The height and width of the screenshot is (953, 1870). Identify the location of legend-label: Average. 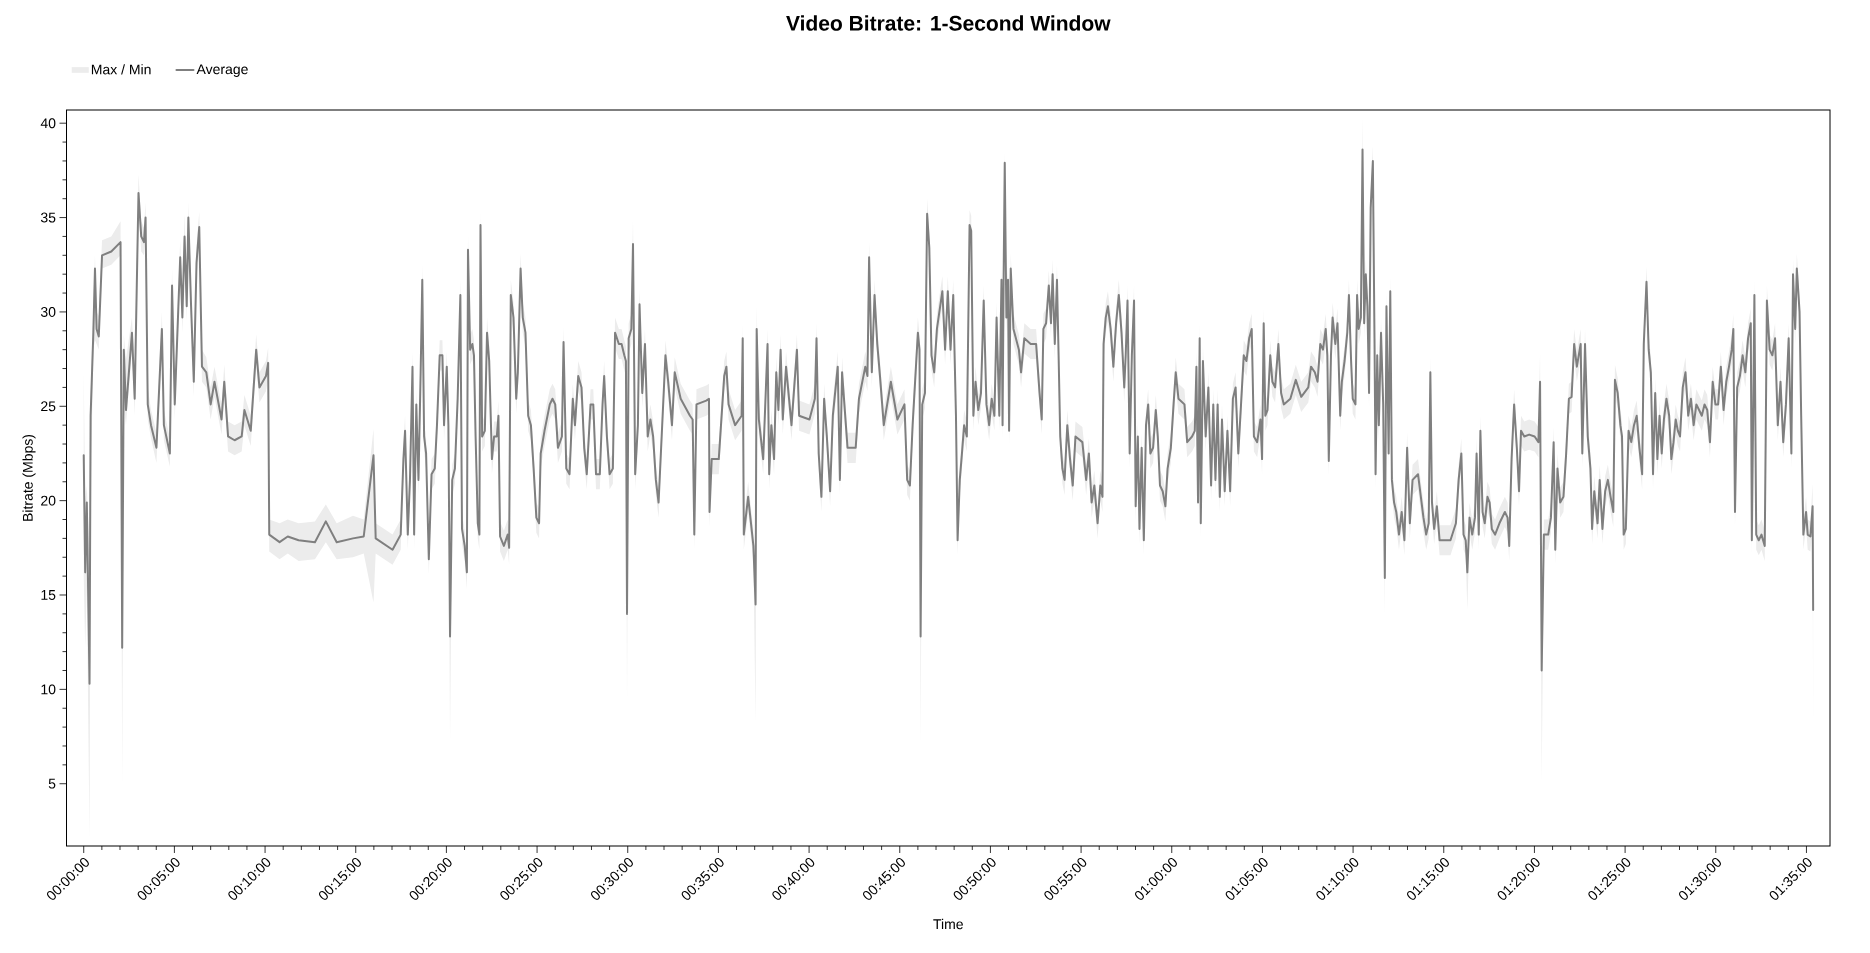
(222, 70).